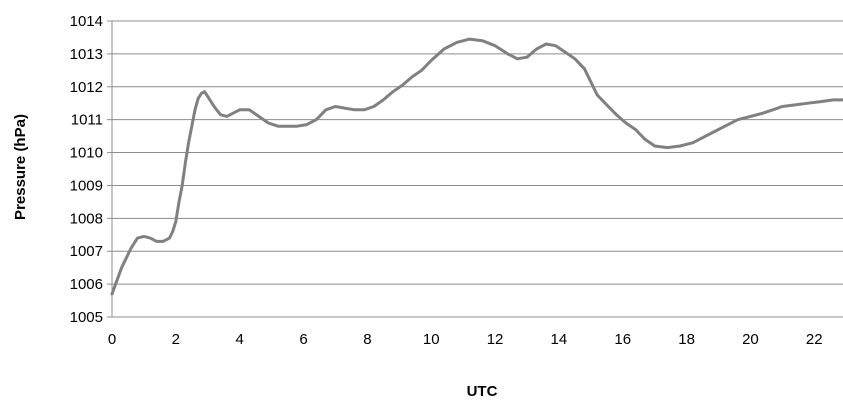 The width and height of the screenshot is (843, 407). What do you see at coordinates (86, 54) in the screenshot?
I see `y-tick-label: 1013` at bounding box center [86, 54].